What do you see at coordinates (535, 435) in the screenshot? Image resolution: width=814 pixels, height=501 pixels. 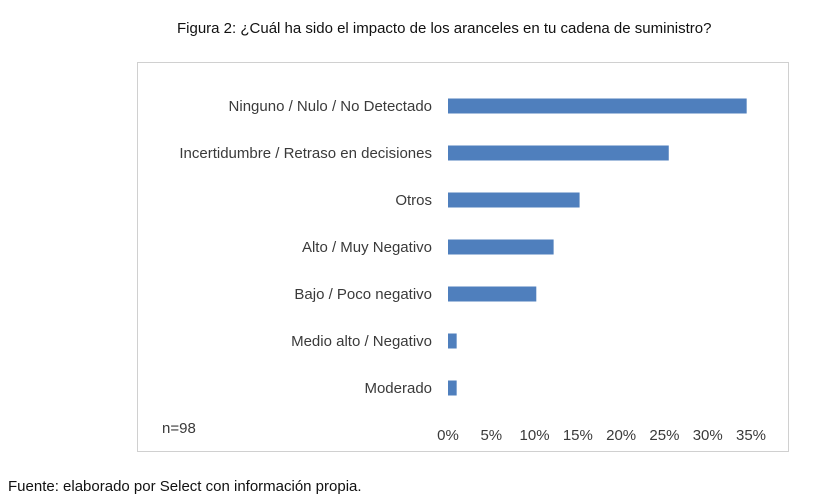 I see `x-tick-label: 10%` at bounding box center [535, 435].